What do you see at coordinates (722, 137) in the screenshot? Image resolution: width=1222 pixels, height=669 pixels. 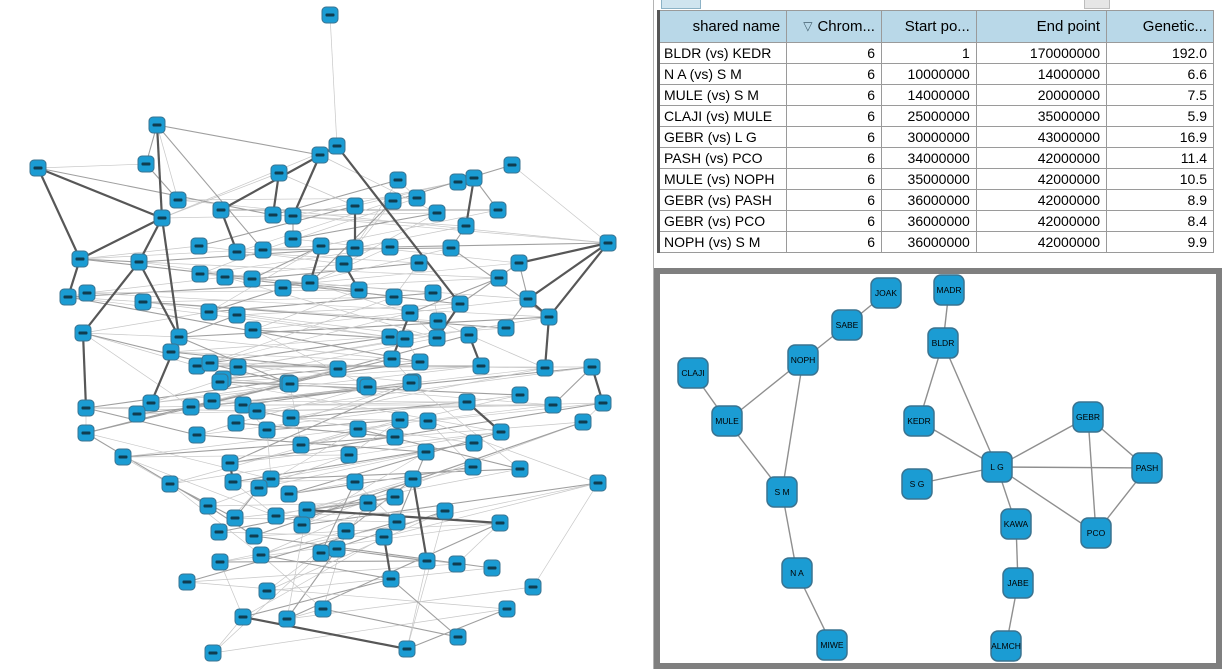 I see `table-cell: GEBR (vs) L G` at bounding box center [722, 137].